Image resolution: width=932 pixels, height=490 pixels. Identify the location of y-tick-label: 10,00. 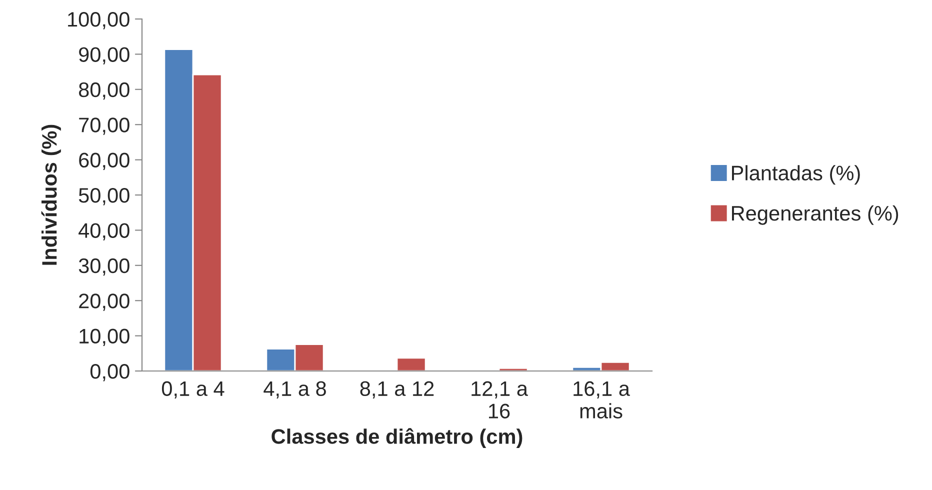
(105, 337).